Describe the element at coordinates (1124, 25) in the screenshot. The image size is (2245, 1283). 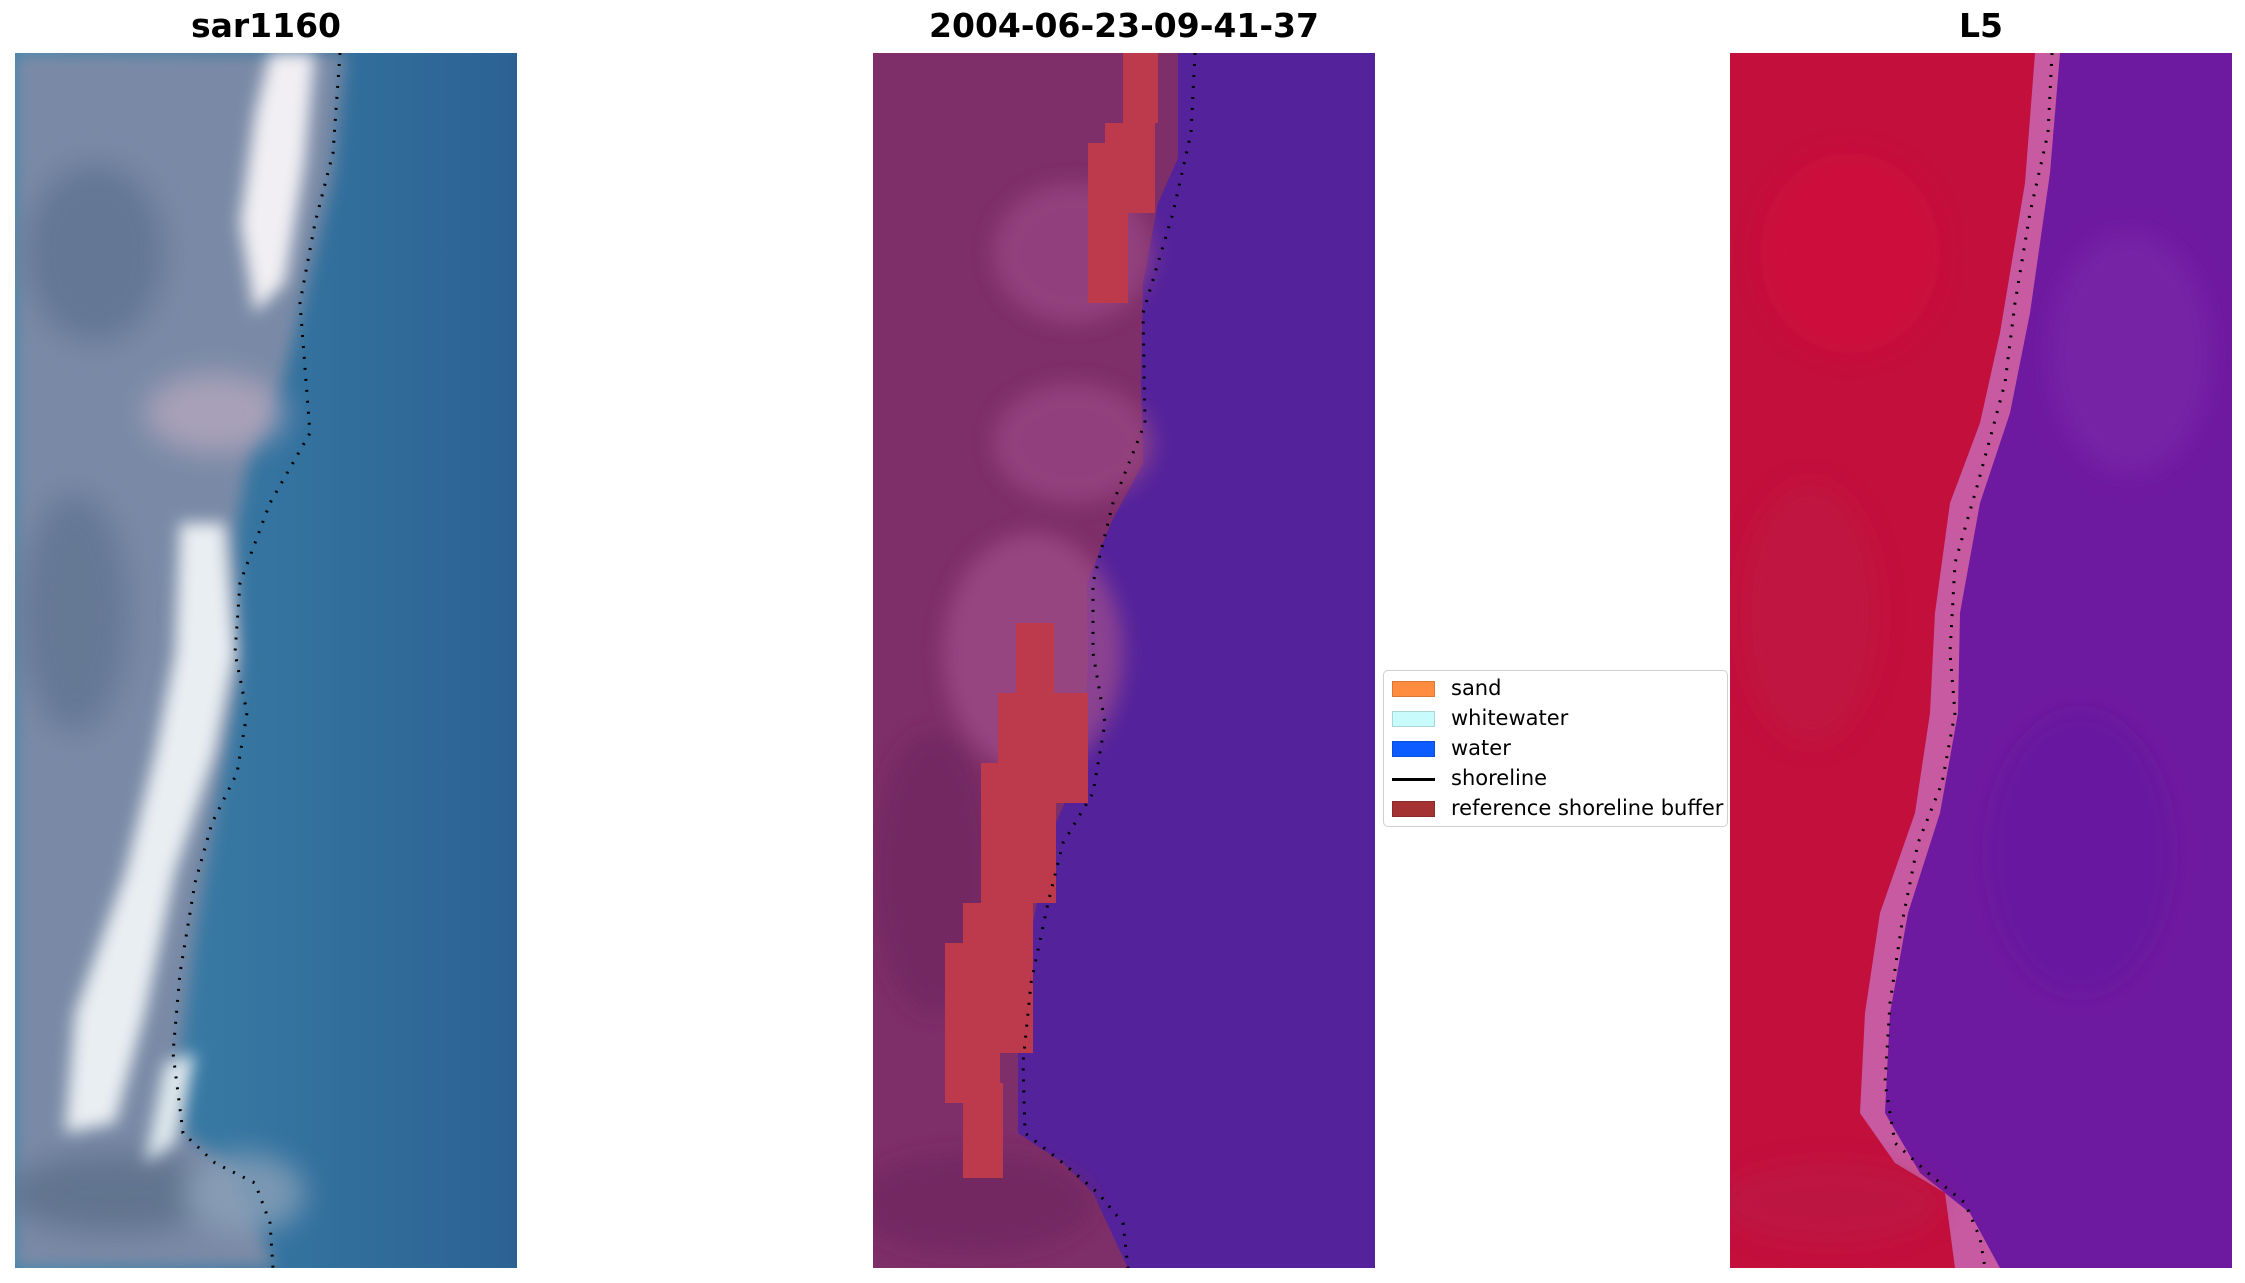
I see `middle-panel-title: 2004-06-23-09-41-37` at that location.